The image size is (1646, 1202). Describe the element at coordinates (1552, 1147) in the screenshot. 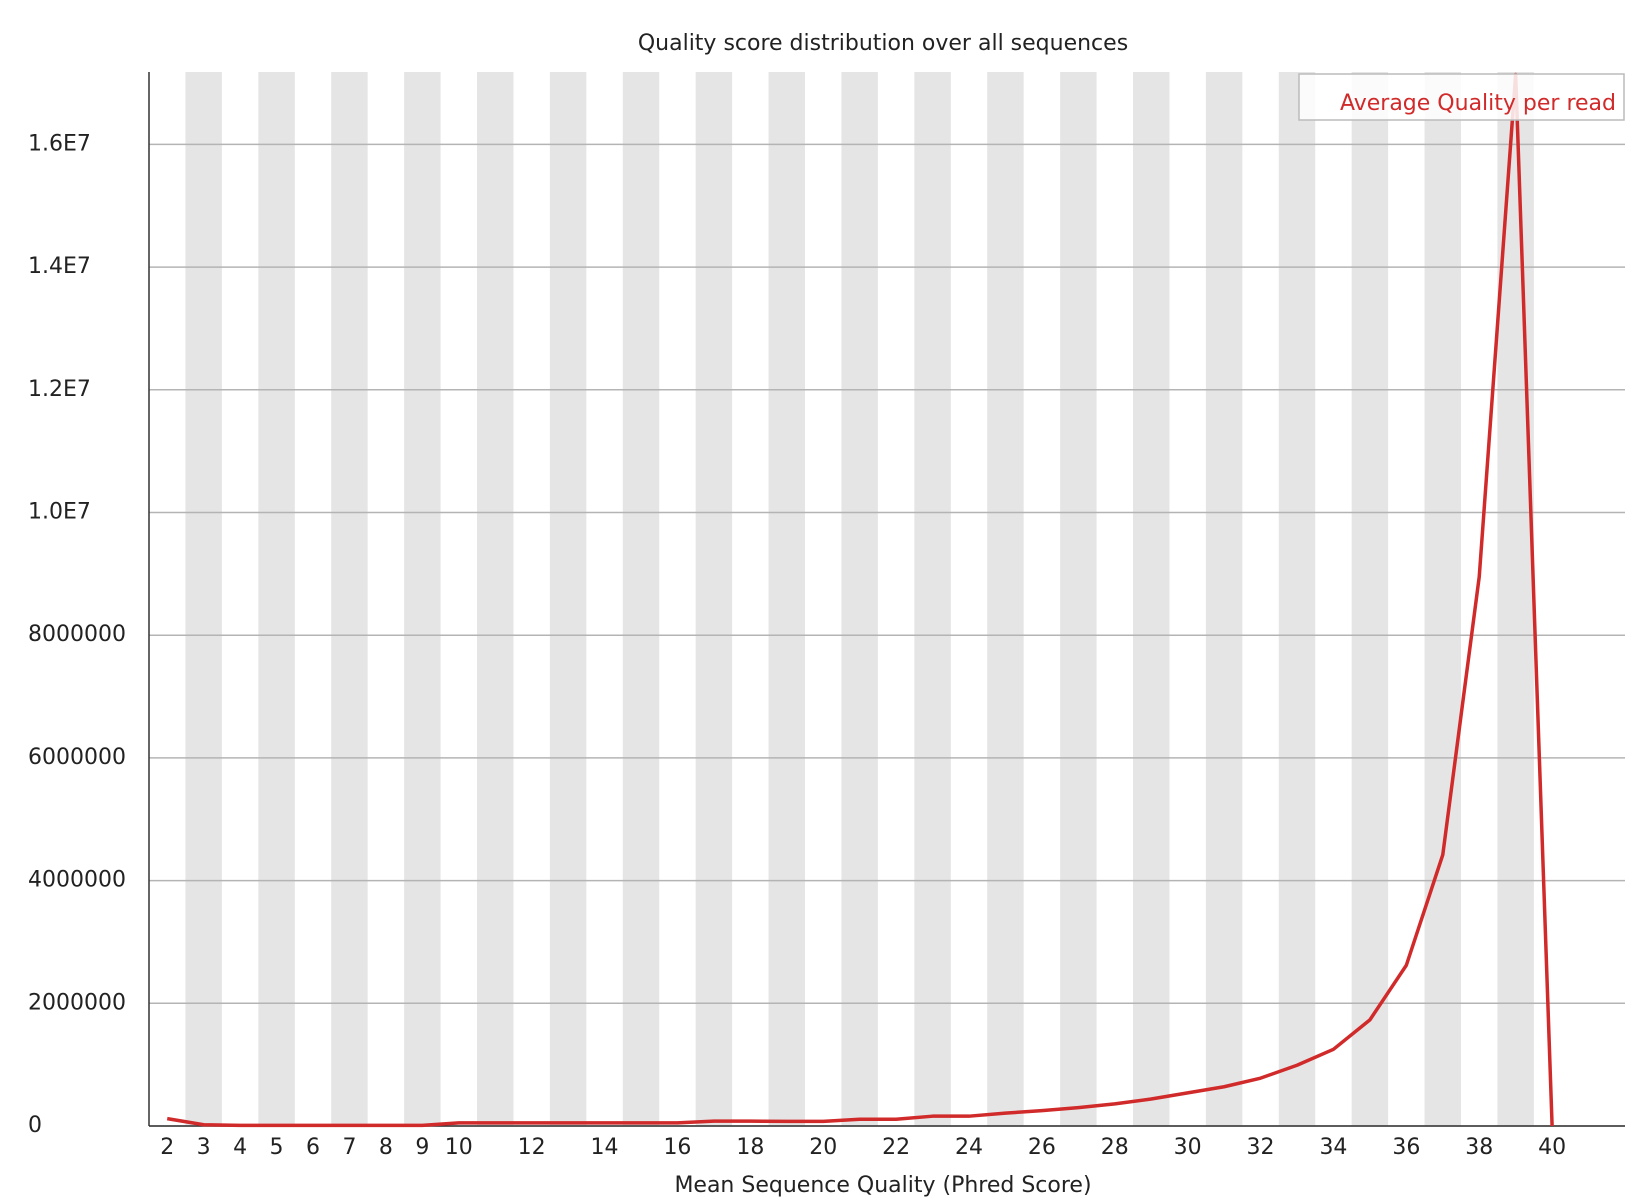

I see `x-tick-label: 40` at that location.